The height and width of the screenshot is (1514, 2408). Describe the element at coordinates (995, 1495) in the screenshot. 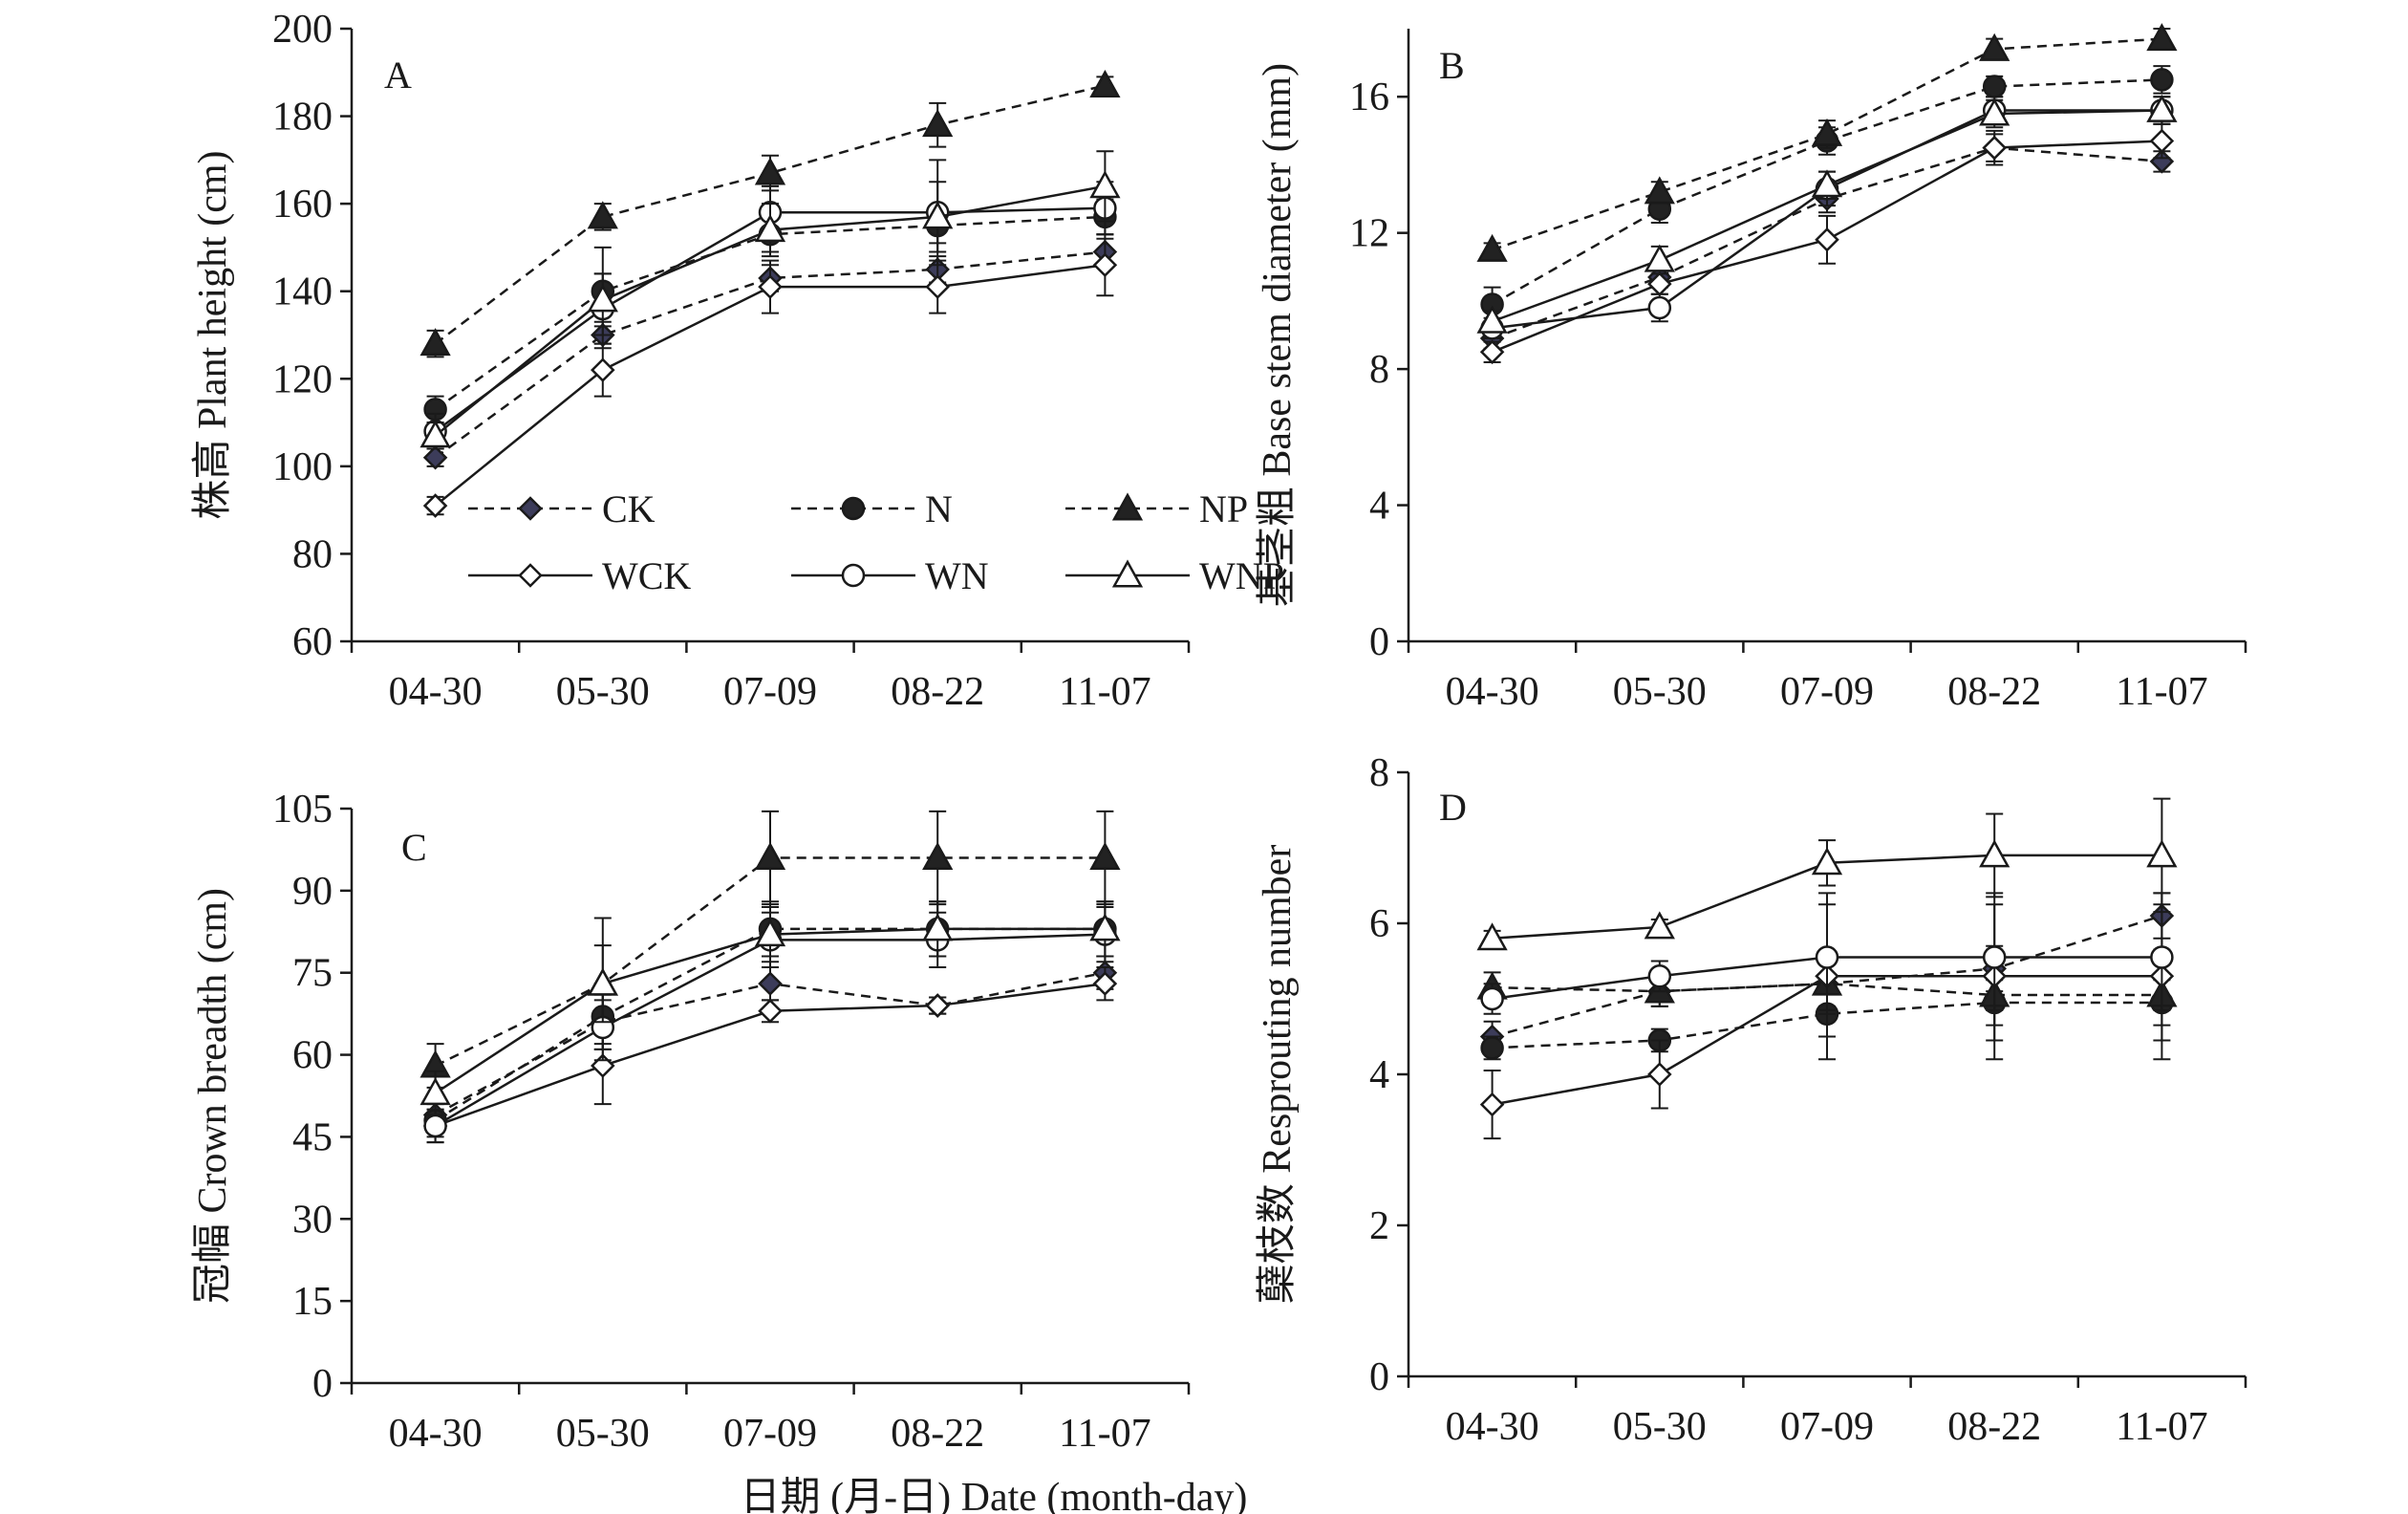

I see `x-axis-title: 日期 (月-日) Date (month-day)` at that location.